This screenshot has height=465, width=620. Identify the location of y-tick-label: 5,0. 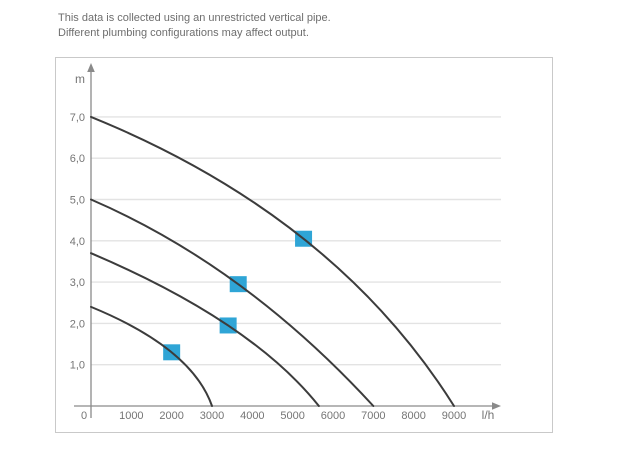
(77, 201).